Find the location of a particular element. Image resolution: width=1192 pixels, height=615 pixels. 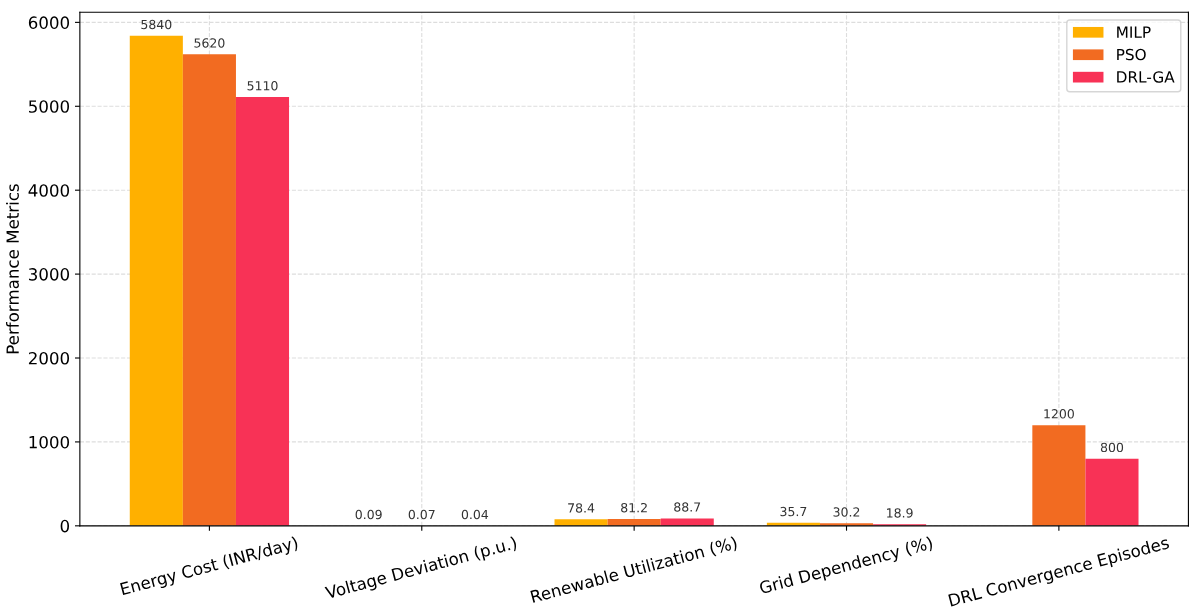

data-label: 18.9 is located at coordinates (900, 513).